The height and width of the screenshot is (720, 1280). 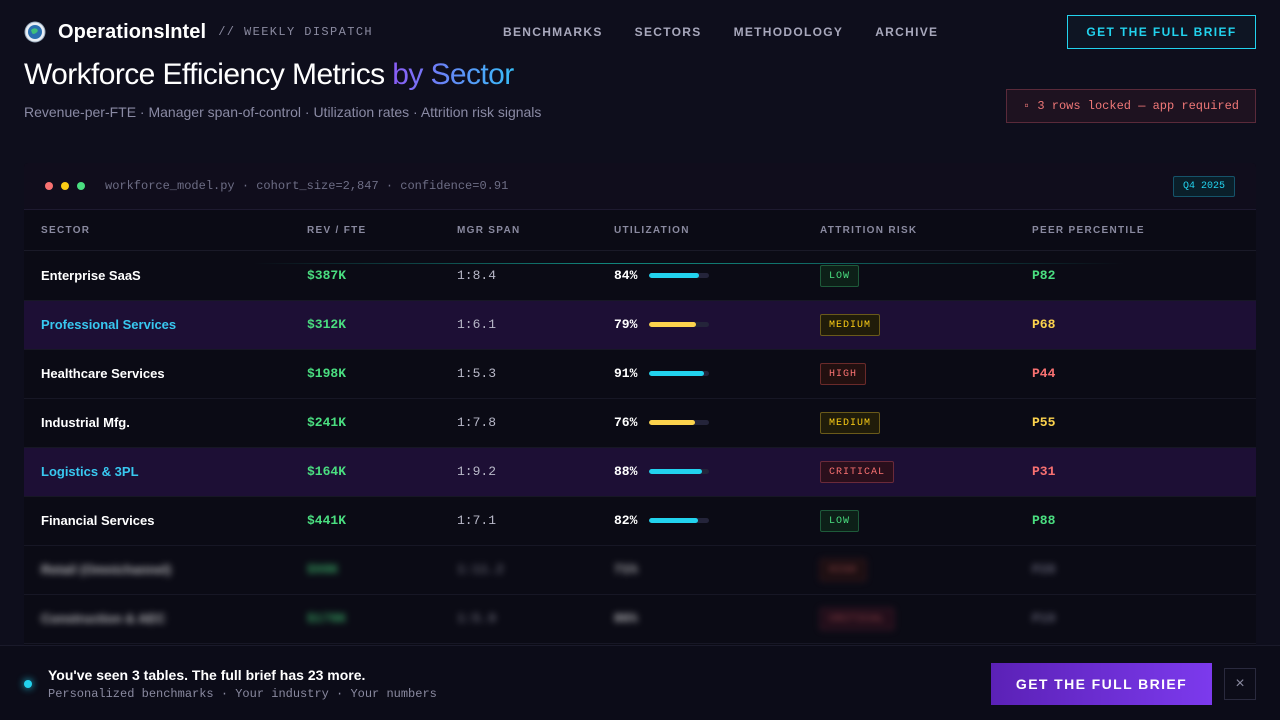 What do you see at coordinates (477, 422) in the screenshot?
I see `cell-mgr-span: 1:7.8` at bounding box center [477, 422].